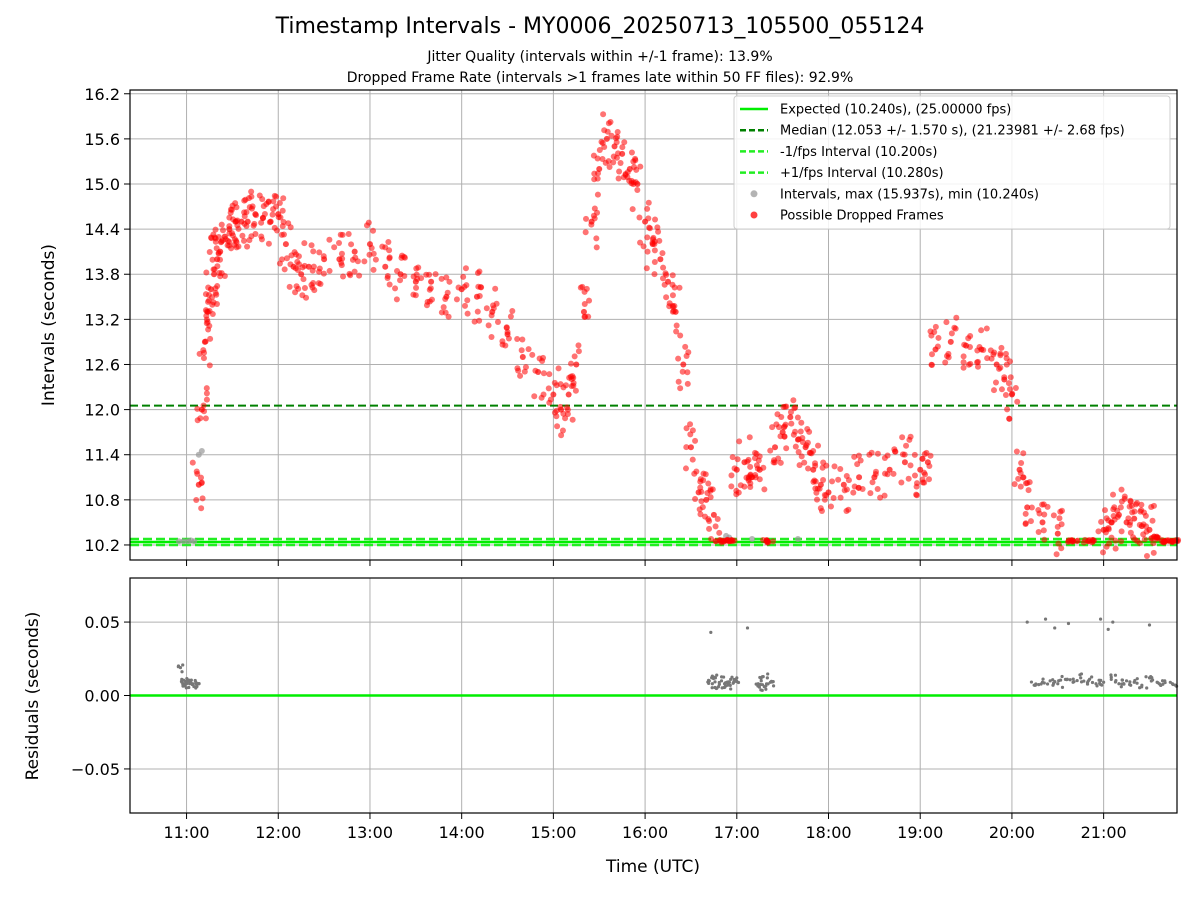  I want to click on interval-point, so click(752, 538).